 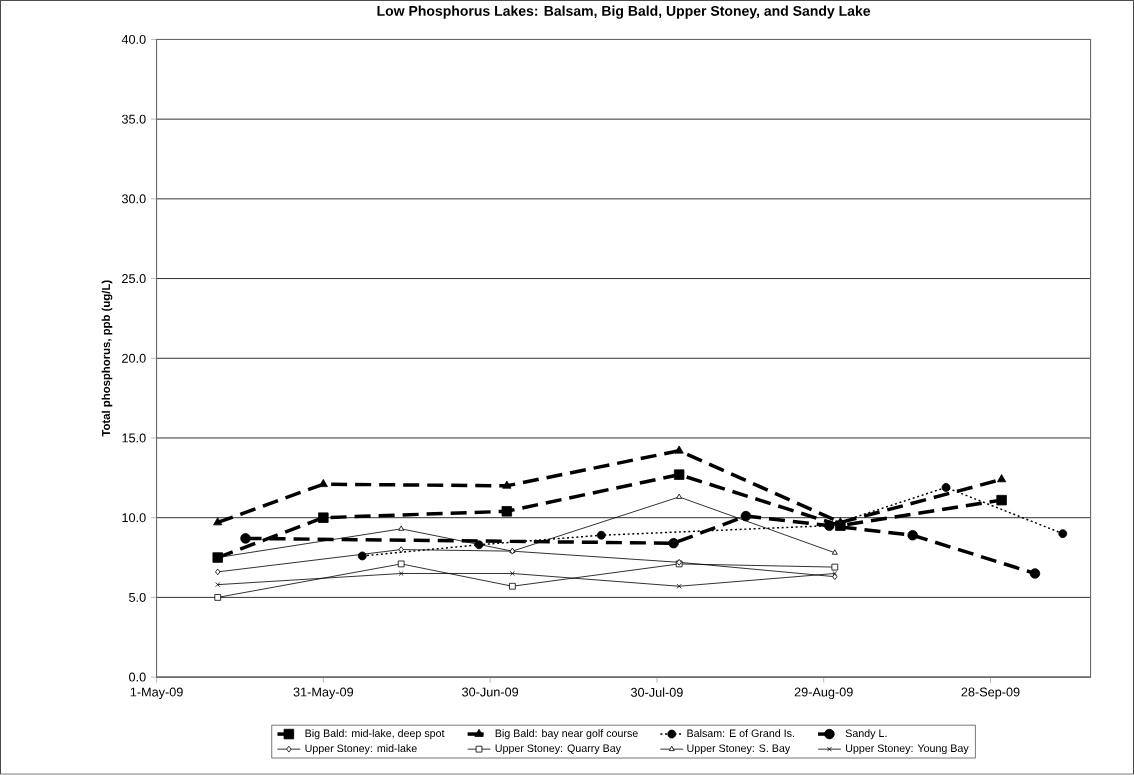 I want to click on y-tick-label: 15.0, so click(x=134, y=438).